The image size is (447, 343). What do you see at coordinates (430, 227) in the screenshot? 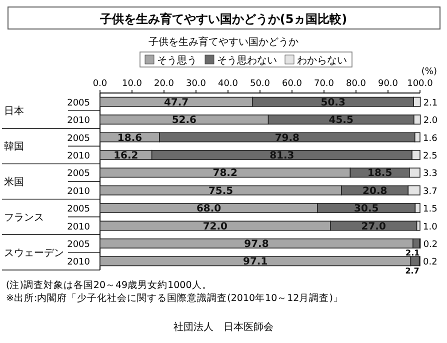
I see `data-label: 1.0` at bounding box center [430, 227].